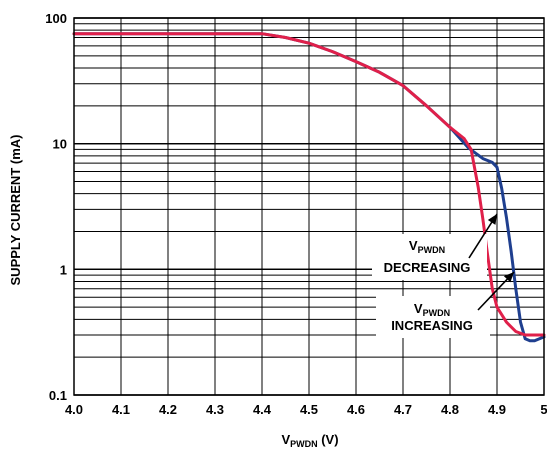 This screenshot has width=547, height=450. Describe the element at coordinates (403, 409) in the screenshot. I see `x-tick-label: 4.7` at that location.